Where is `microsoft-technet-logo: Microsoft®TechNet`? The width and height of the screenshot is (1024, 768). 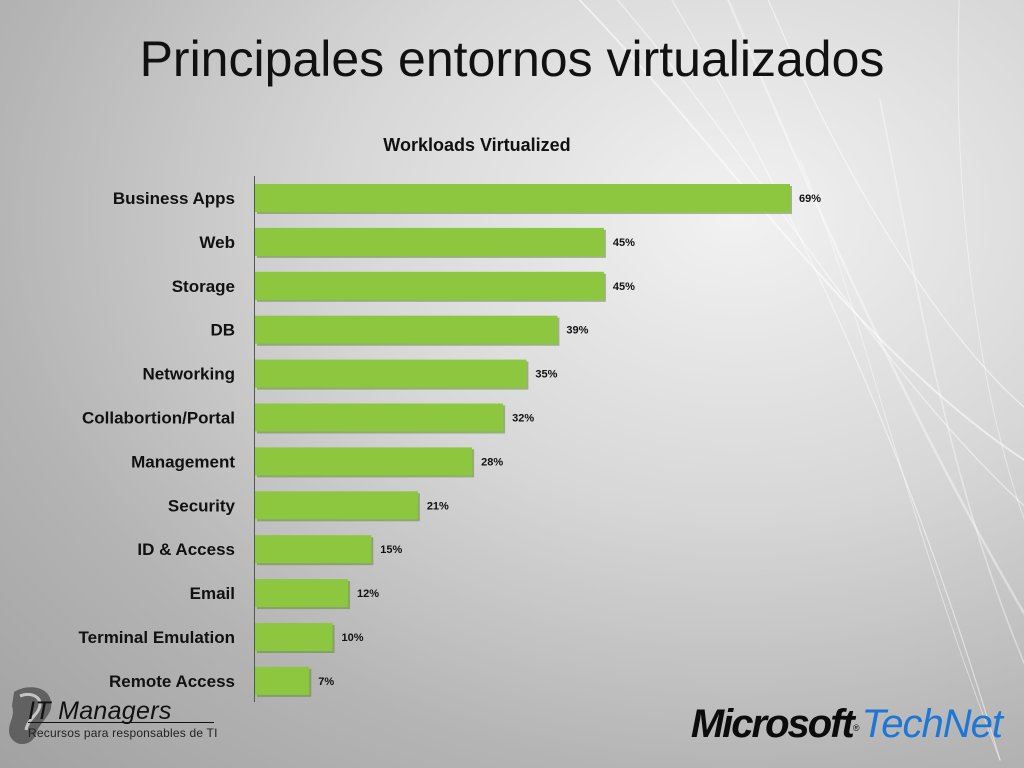
microsoft-technet-logo: Microsoft®TechNet is located at coordinates (846, 725).